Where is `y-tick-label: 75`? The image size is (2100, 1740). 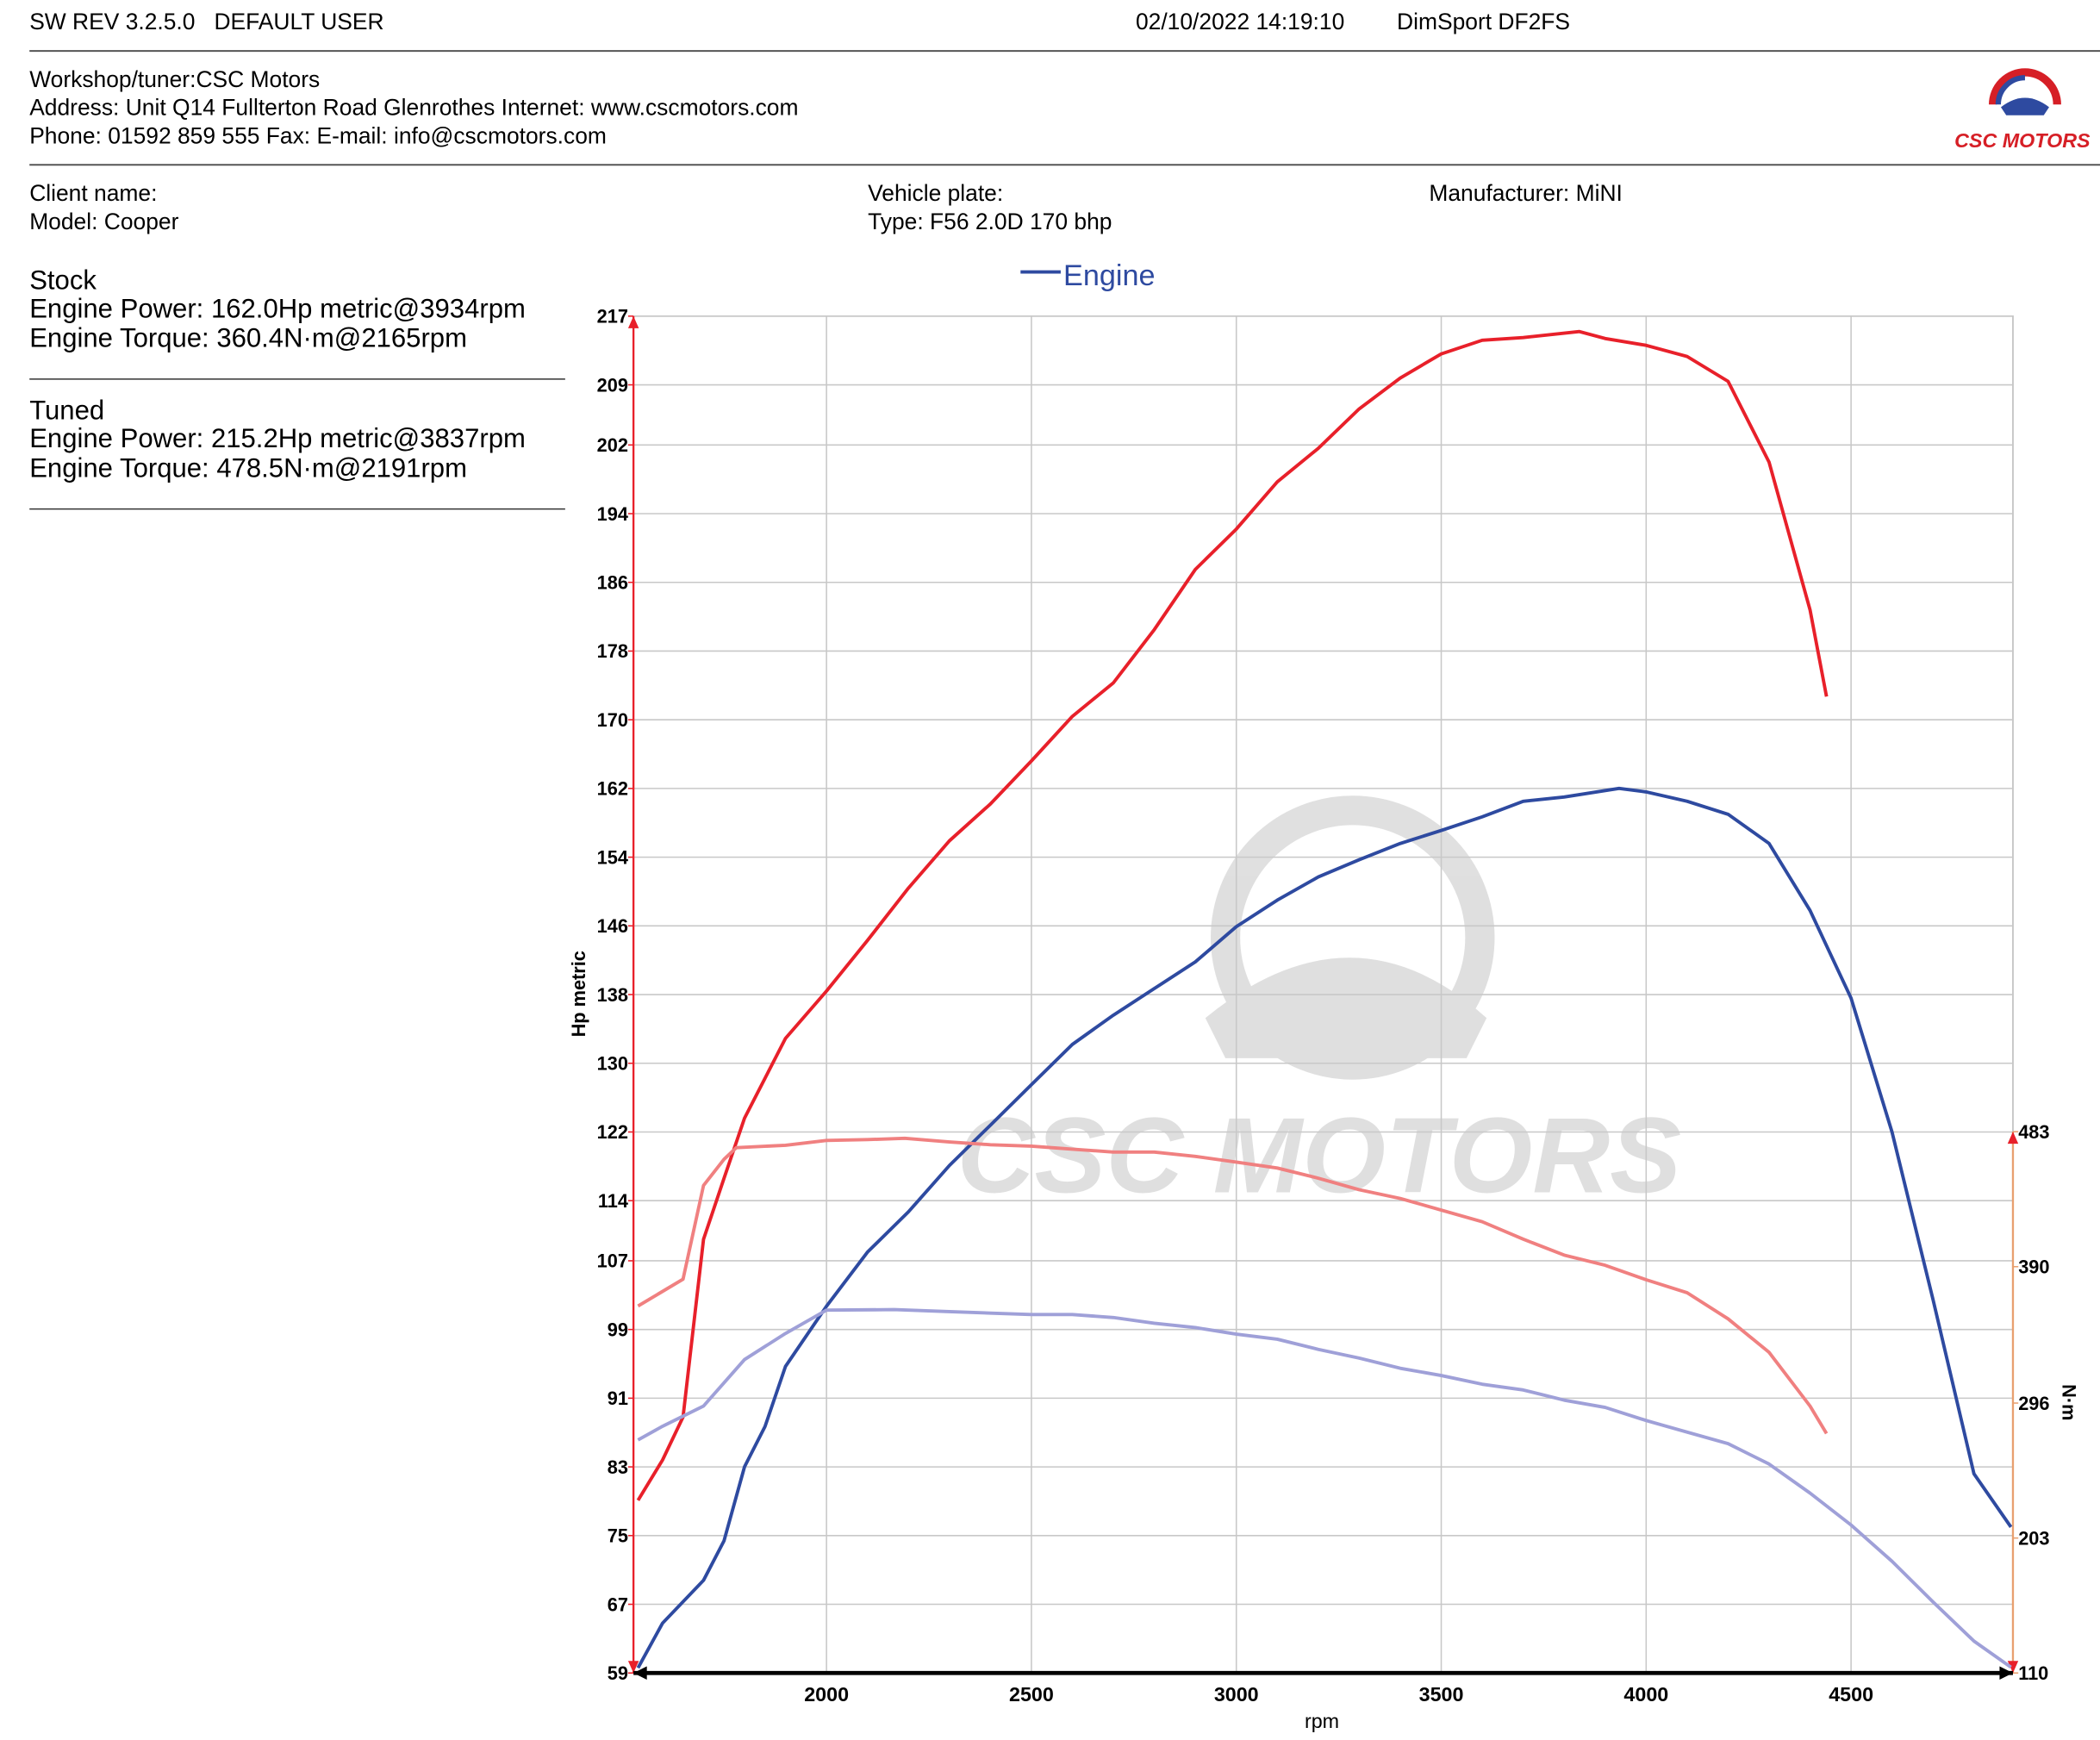
y-tick-label: 75 is located at coordinates (618, 1536).